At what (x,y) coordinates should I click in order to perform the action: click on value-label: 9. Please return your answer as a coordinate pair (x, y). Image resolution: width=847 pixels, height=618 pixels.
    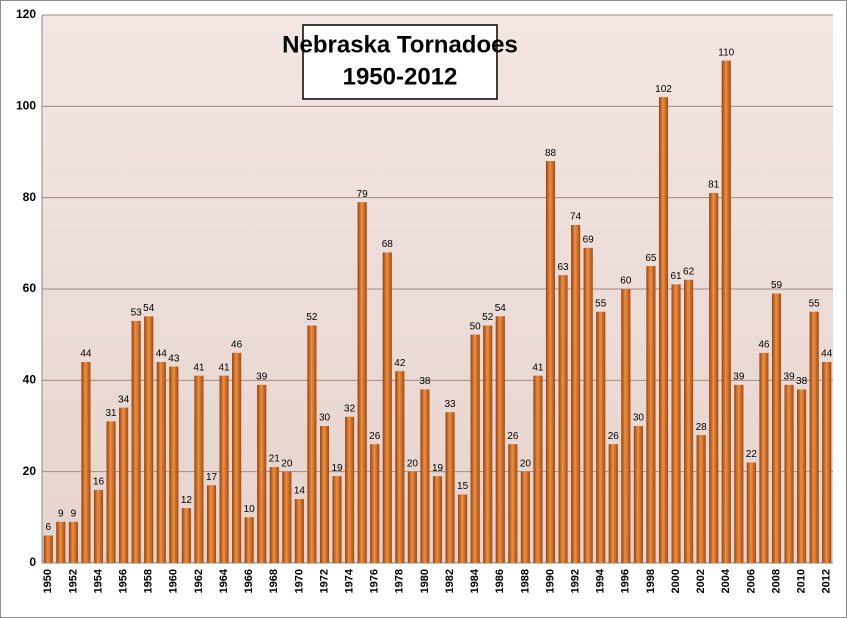
    Looking at the image, I should click on (74, 514).